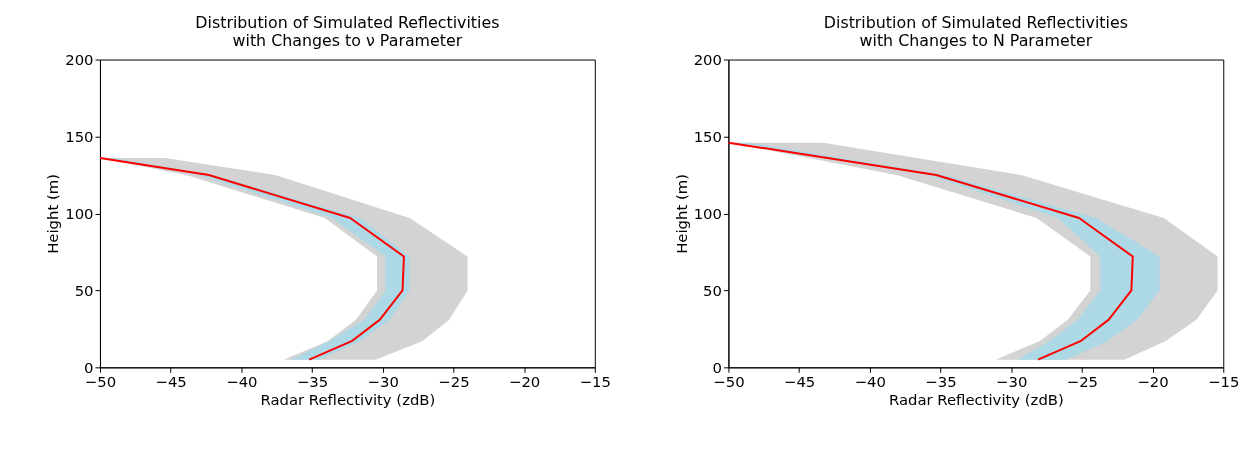 This screenshot has height=462, width=1250. Describe the element at coordinates (347, 31) in the screenshot. I see `chart-title: Distribution of Simulated Reflectivities with Changes to ν Parameter` at that location.